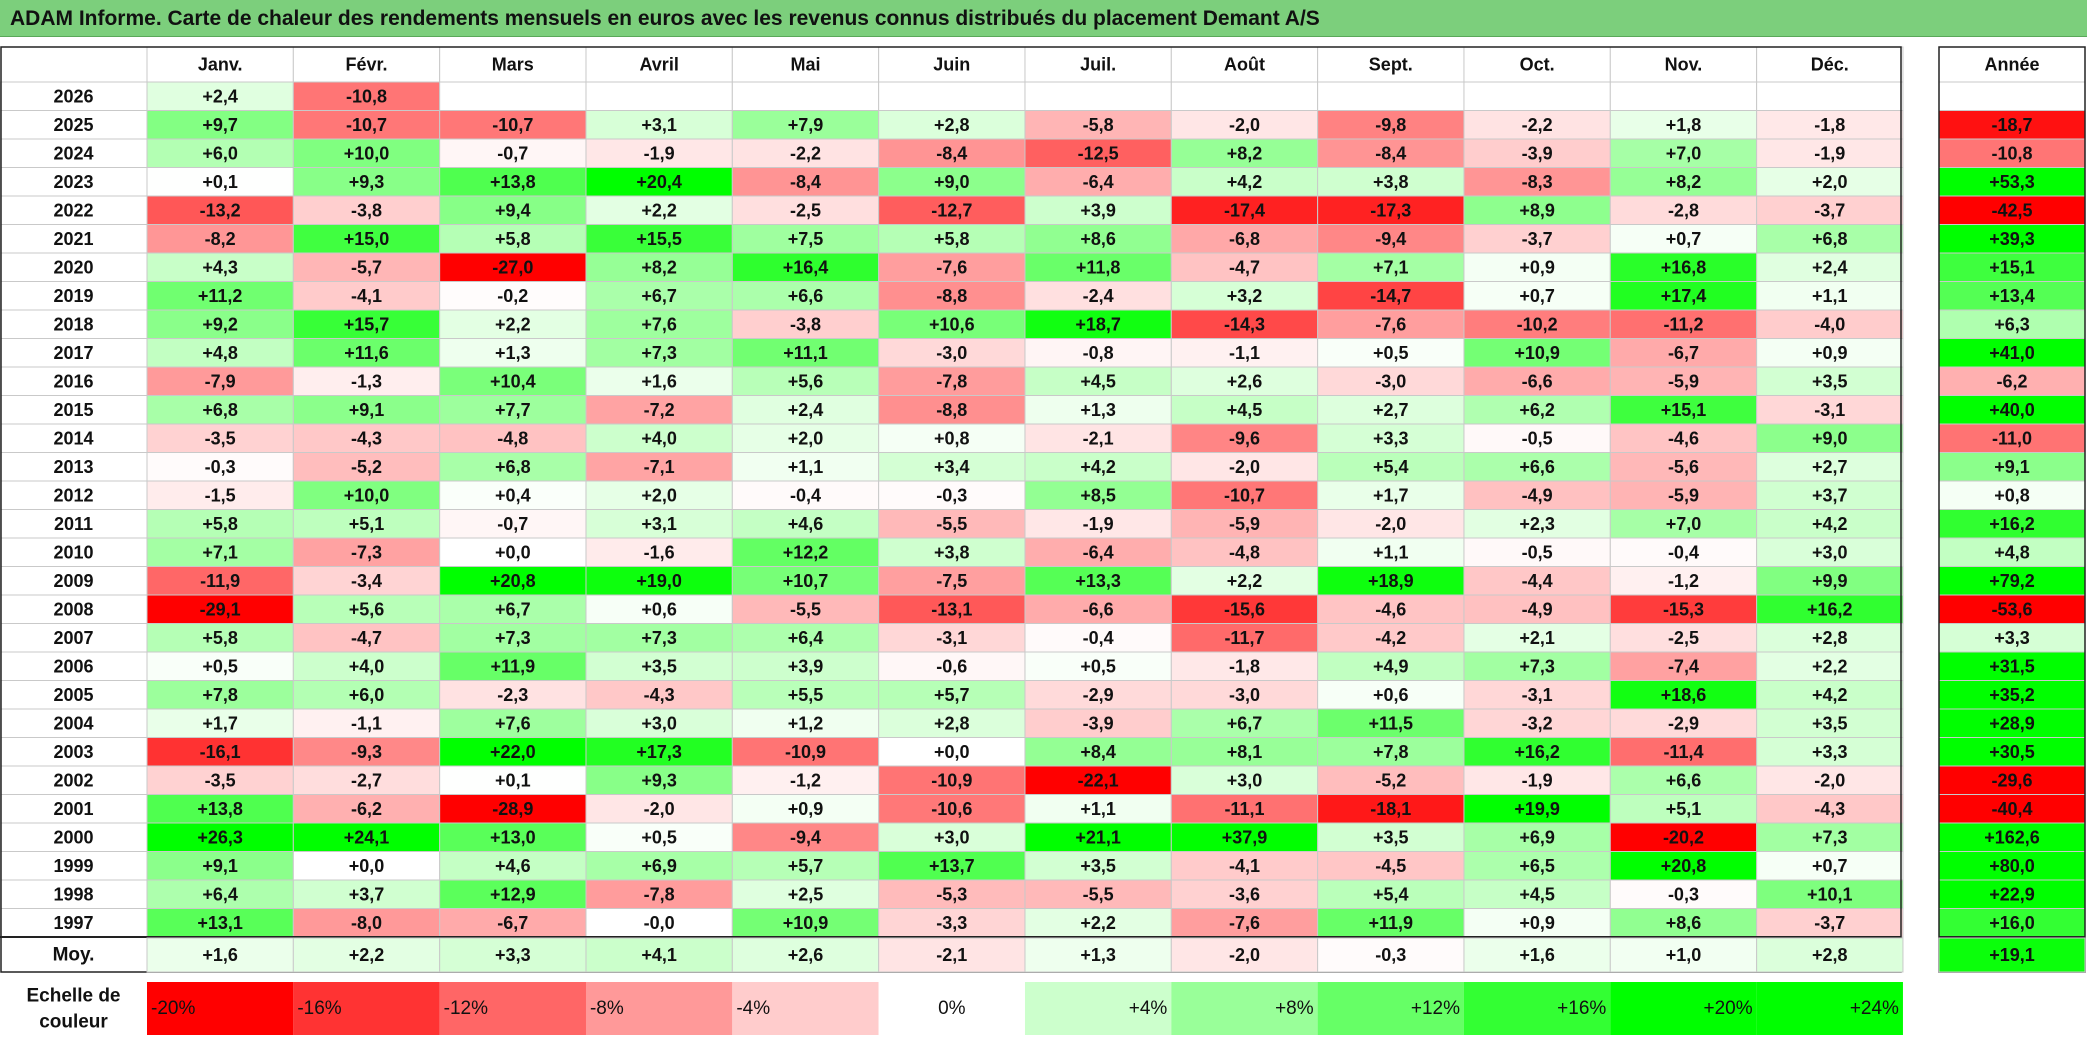 The height and width of the screenshot is (1037, 2087). Describe the element at coordinates (659, 410) in the screenshot. I see `heatmap-cell-value: -7,2` at that location.